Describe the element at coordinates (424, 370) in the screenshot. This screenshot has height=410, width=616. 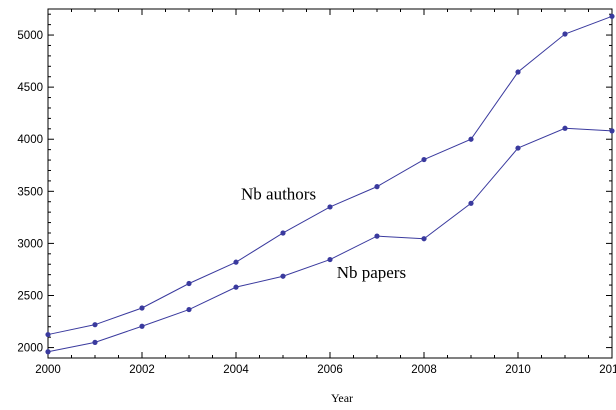
I see `x-tick-label: 2008` at that location.